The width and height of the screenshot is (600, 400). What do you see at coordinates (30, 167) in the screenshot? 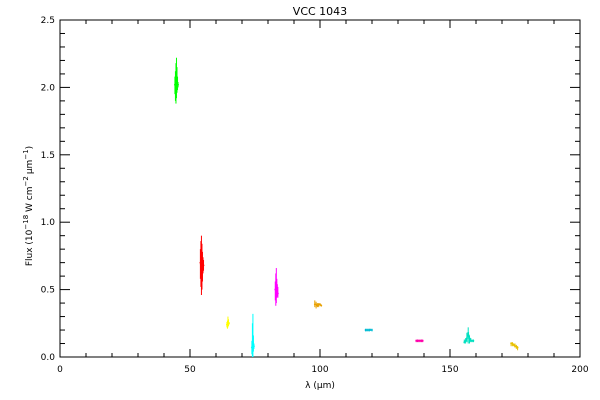
I see `y-label-mid2: μm` at bounding box center [30, 167].